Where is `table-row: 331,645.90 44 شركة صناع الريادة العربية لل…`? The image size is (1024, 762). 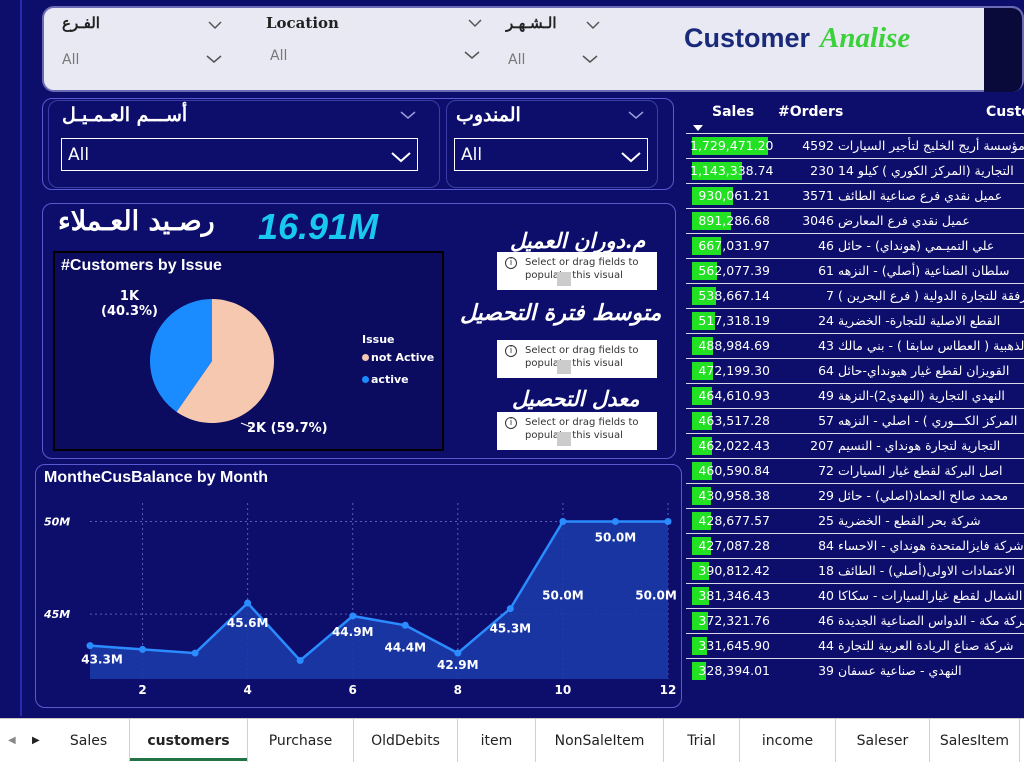
table-row: 331,645.90 44 شركة صناع الريادة العربية لل… is located at coordinates (855, 645).